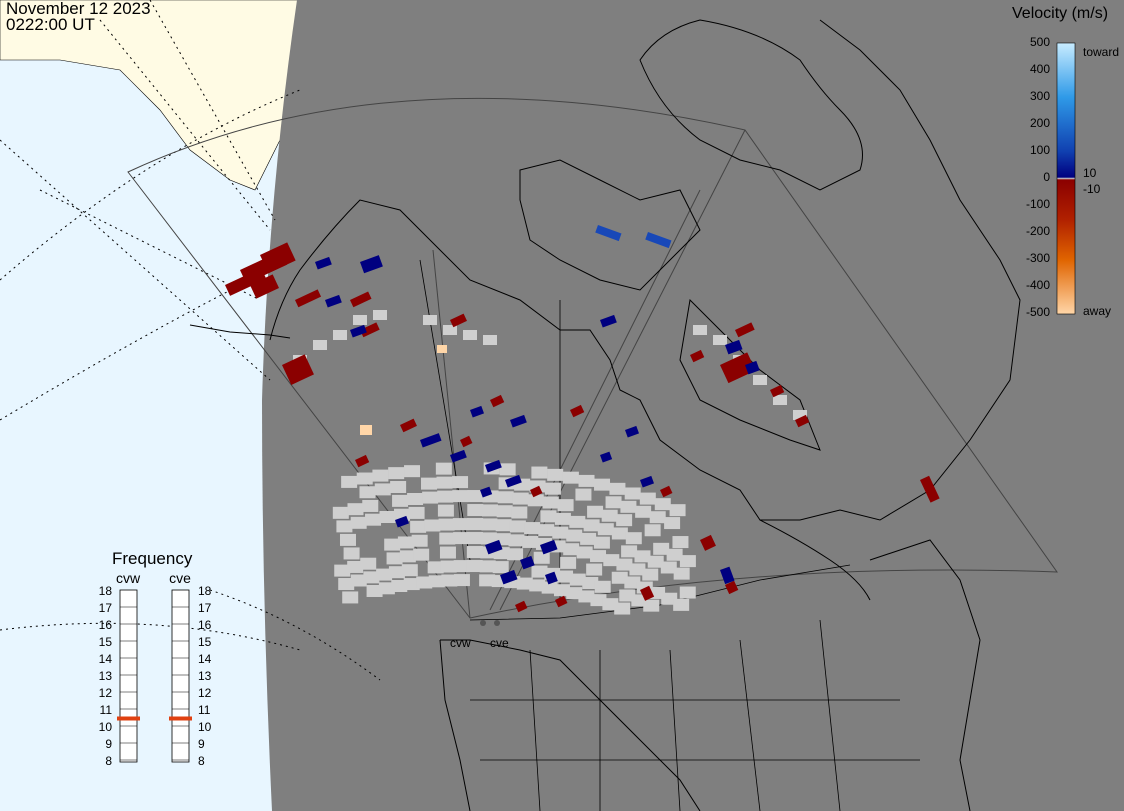 This screenshot has width=1124, height=811. What do you see at coordinates (1040, 69) in the screenshot?
I see `velocity-tick-label: 400` at bounding box center [1040, 69].